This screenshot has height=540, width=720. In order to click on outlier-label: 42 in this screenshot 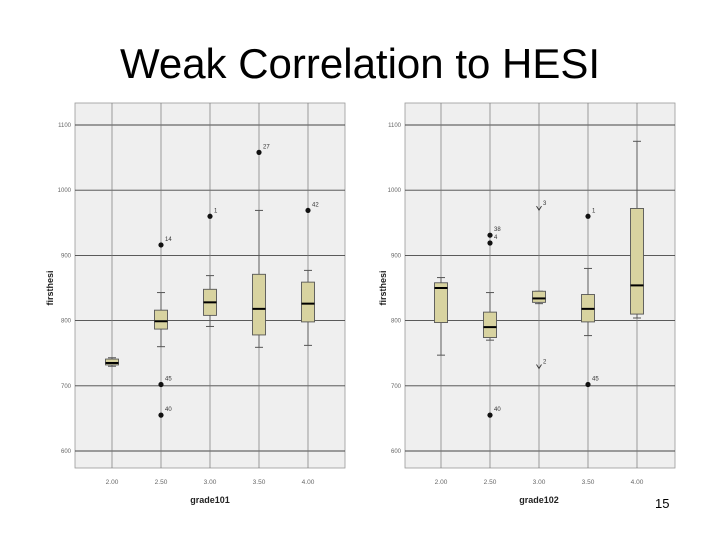, I will do `click(315, 205)`.